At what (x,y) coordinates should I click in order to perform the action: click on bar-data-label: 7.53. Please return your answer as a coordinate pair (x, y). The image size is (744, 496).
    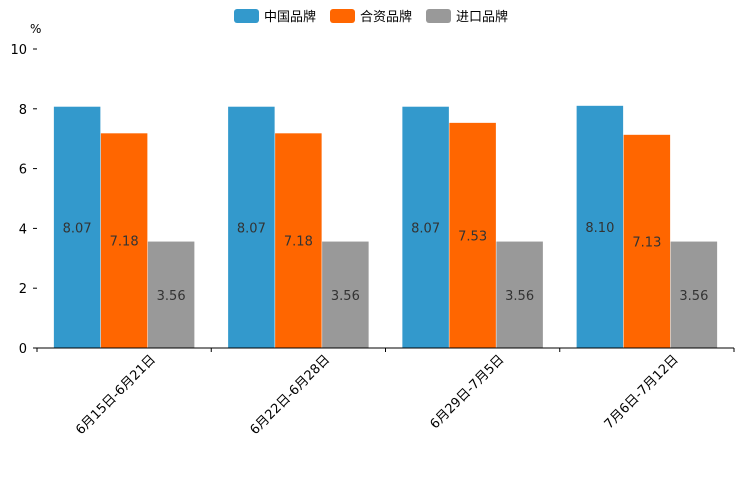
    Looking at the image, I should click on (472, 236).